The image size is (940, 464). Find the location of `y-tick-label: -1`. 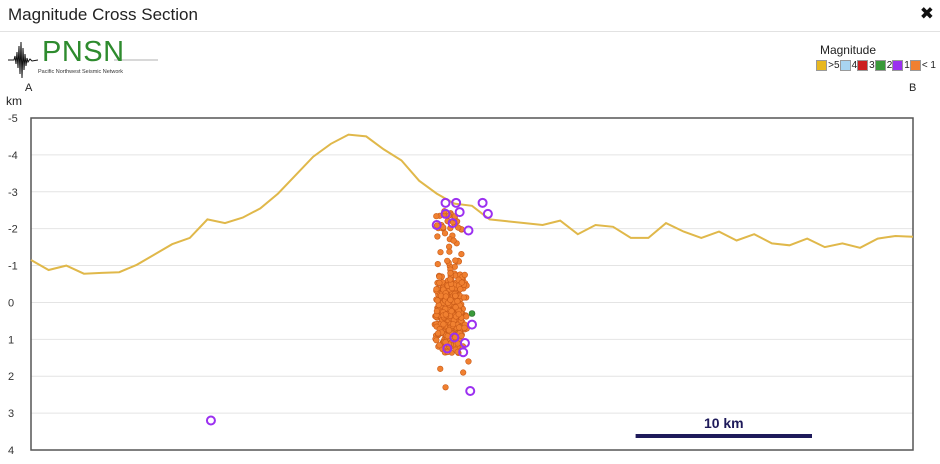

y-tick-label: -1 is located at coordinates (13, 267).